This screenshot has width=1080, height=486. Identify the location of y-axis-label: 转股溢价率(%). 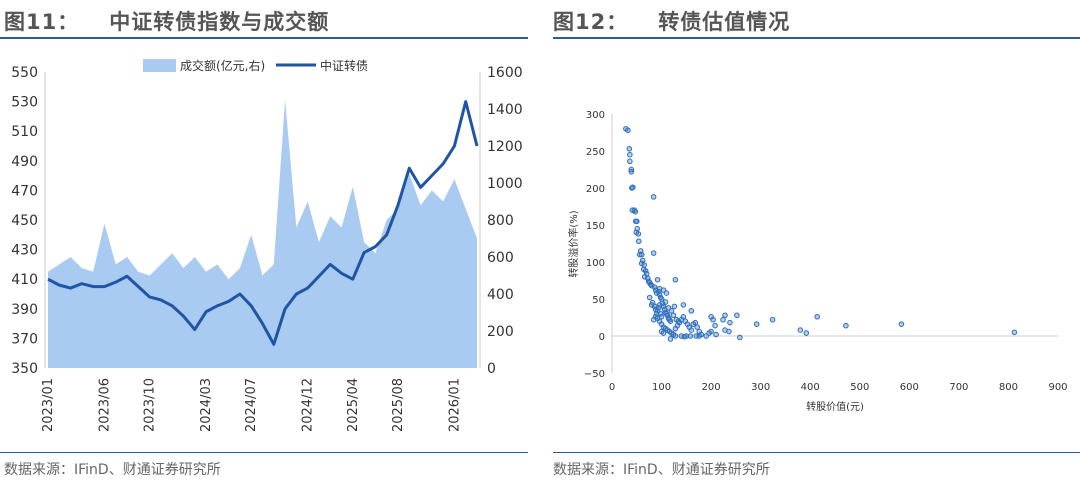
(573, 243).